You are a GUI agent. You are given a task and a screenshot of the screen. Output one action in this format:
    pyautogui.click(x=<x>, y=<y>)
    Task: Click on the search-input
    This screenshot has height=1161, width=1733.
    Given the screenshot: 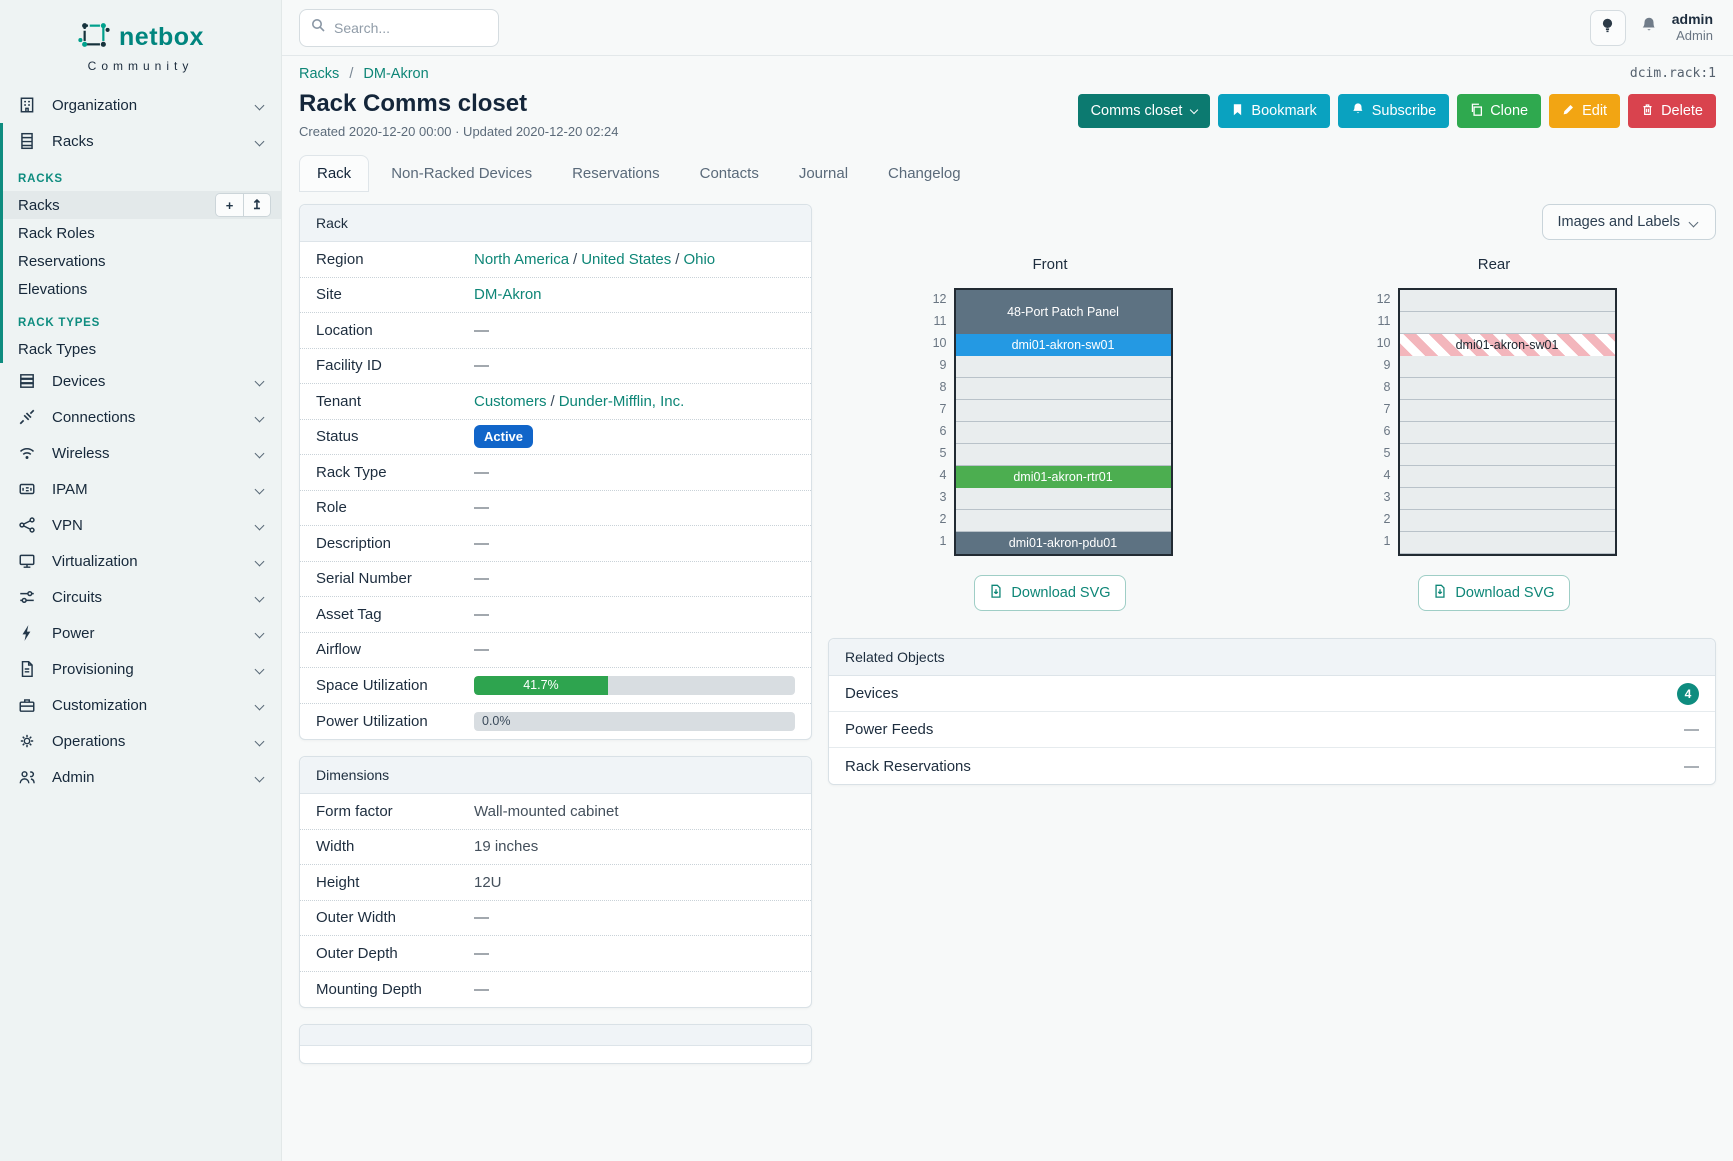 What is the action you would take?
    pyautogui.click(x=404, y=27)
    